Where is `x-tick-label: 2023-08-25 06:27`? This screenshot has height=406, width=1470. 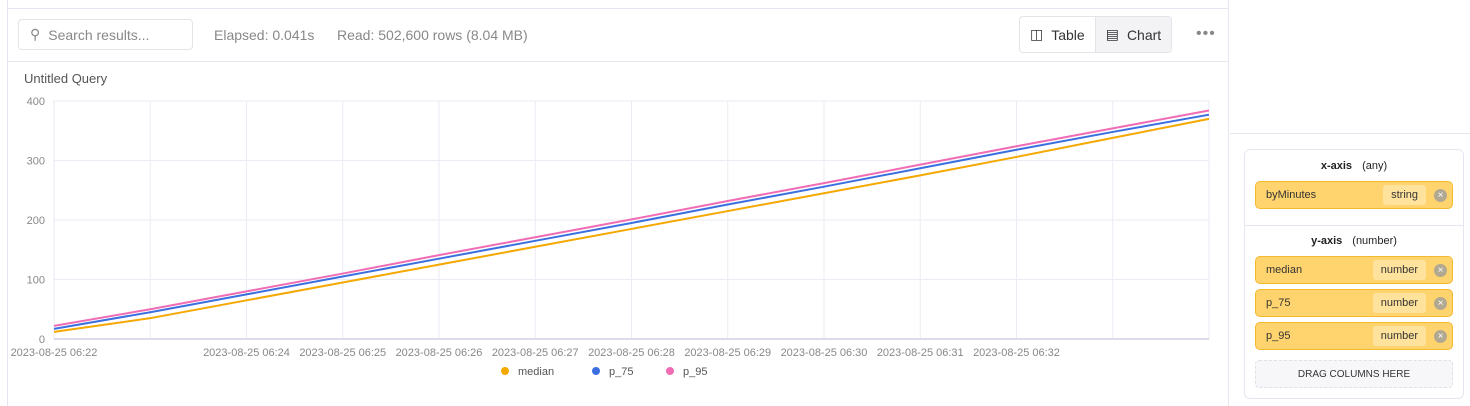 x-tick-label: 2023-08-25 06:27 is located at coordinates (535, 353).